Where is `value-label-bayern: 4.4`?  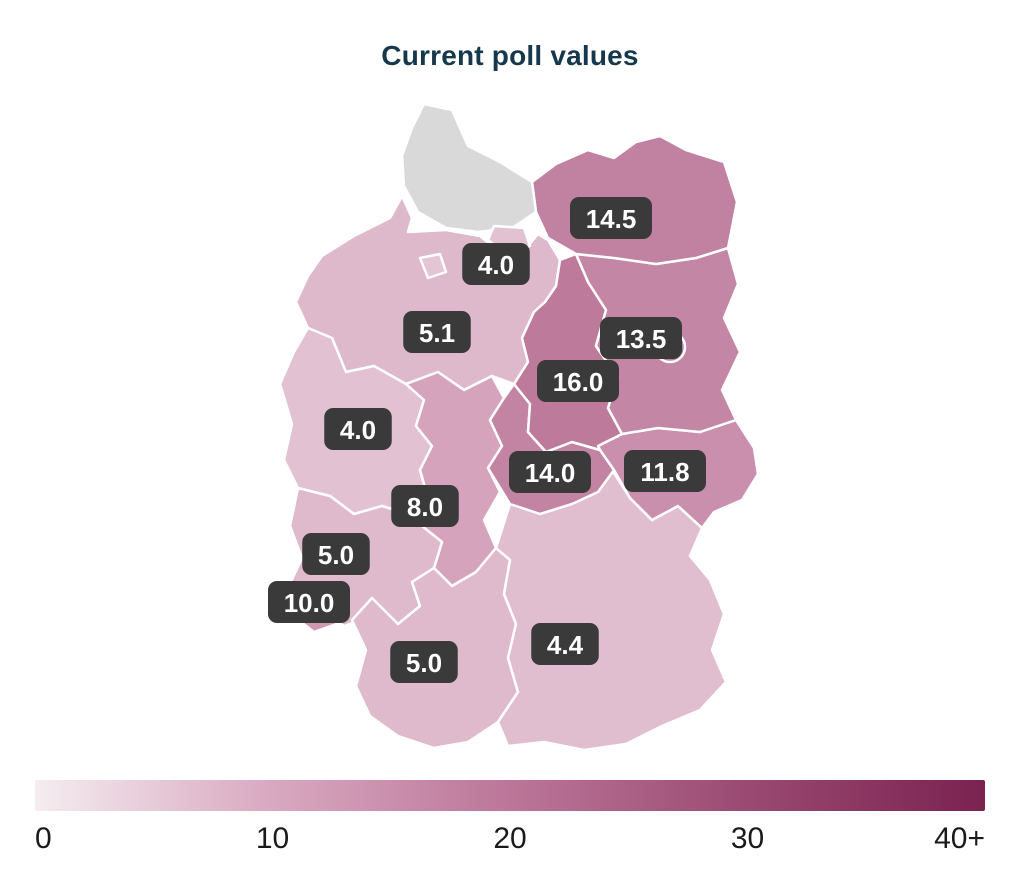
value-label-bayern: 4.4 is located at coordinates (565, 644).